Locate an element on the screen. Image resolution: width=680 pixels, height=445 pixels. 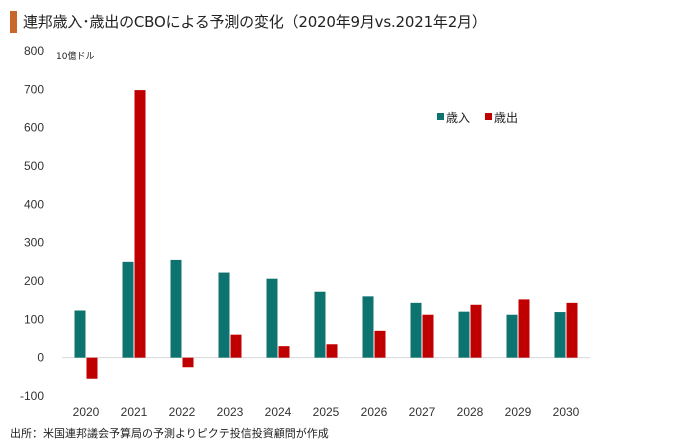
legend-swatch-歳出 is located at coordinates (488, 116).